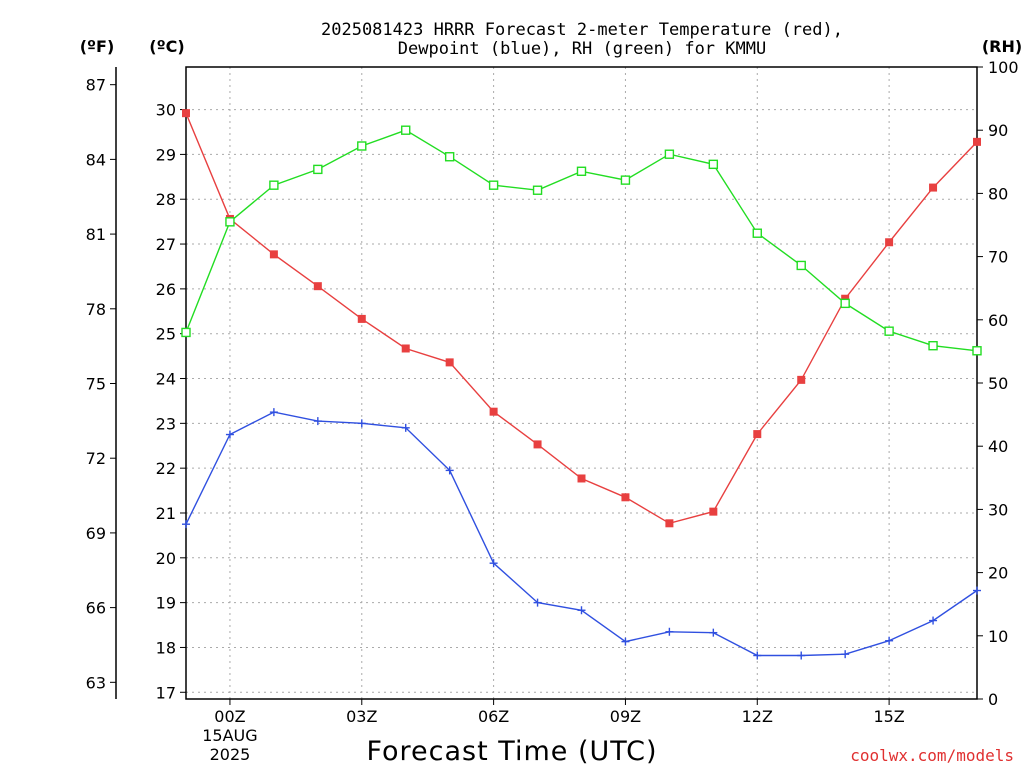 The width and height of the screenshot is (1024, 768). What do you see at coordinates (96, 309) in the screenshot?
I see `y-tick-label-fahrenheit: 78` at bounding box center [96, 309].